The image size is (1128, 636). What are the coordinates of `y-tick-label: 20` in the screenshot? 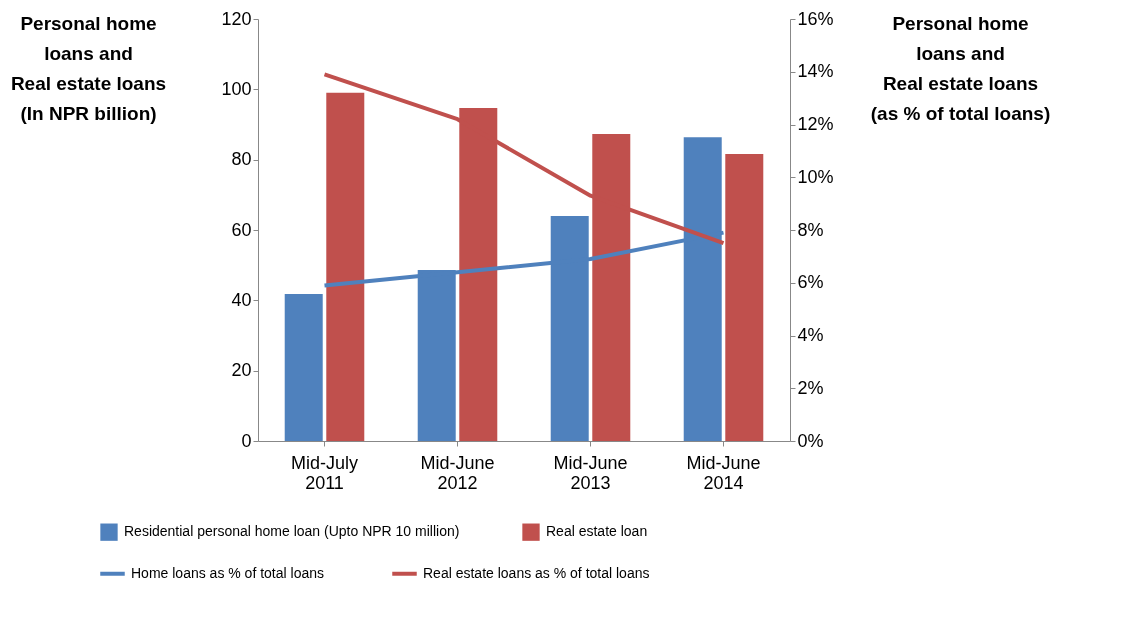 It's located at (241, 370).